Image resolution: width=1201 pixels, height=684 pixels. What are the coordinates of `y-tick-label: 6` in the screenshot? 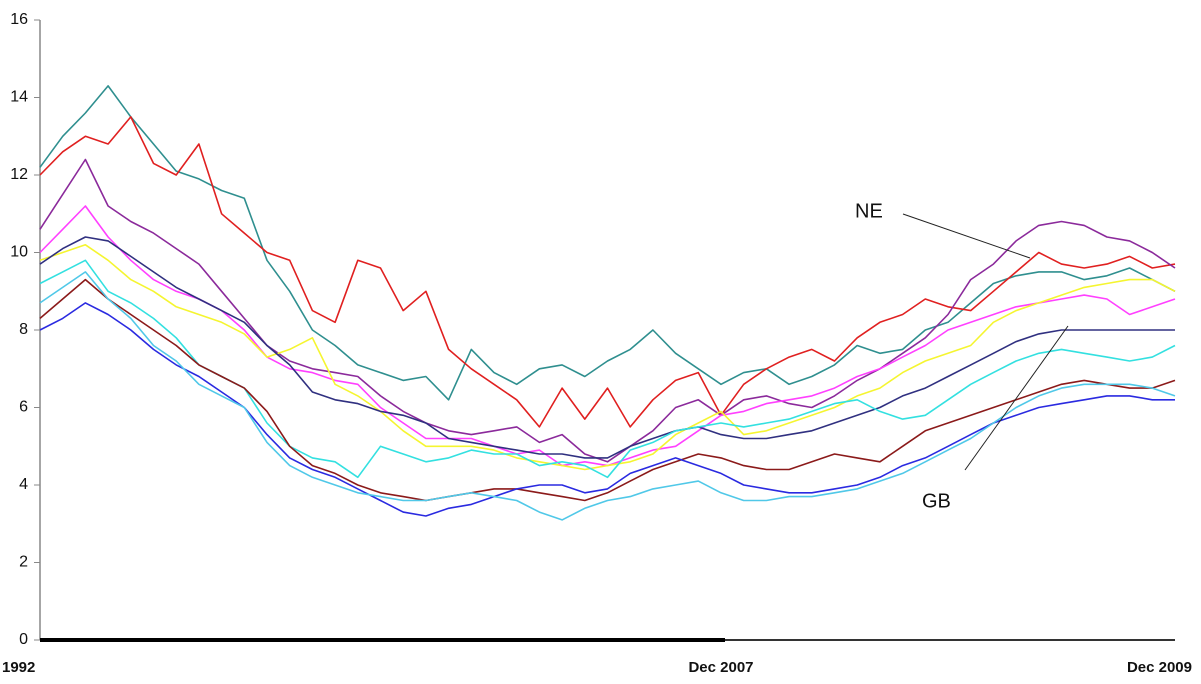 It's located at (23, 407).